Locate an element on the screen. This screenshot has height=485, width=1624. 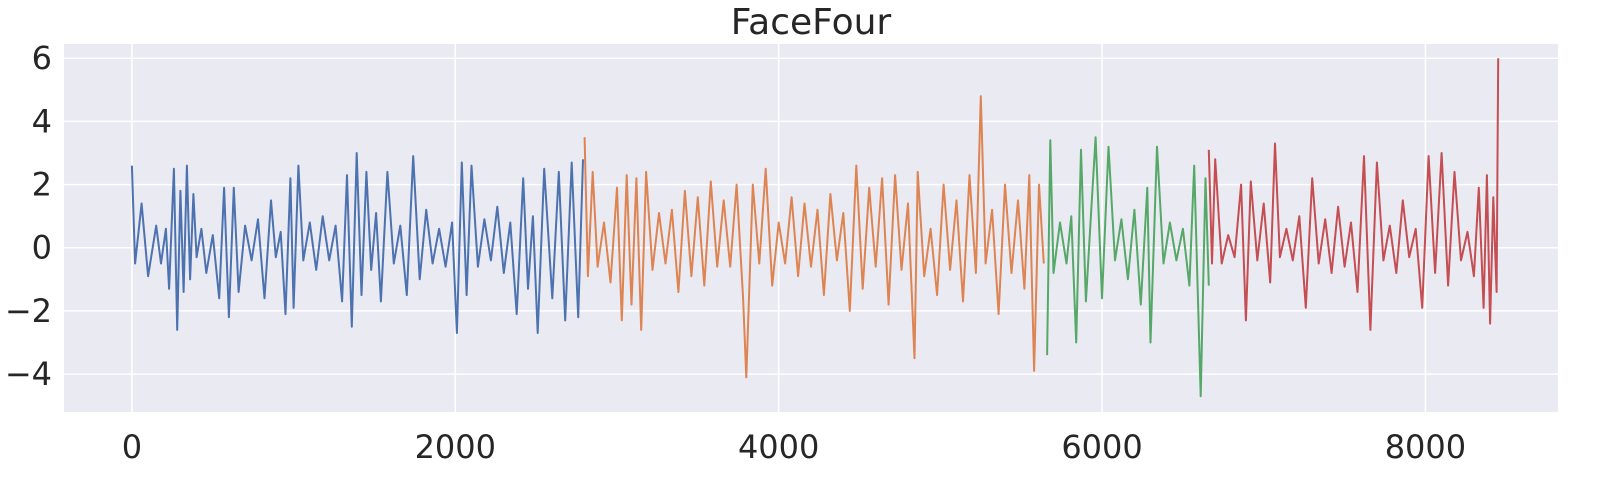
chart-title: FaceFour is located at coordinates (811, 22).